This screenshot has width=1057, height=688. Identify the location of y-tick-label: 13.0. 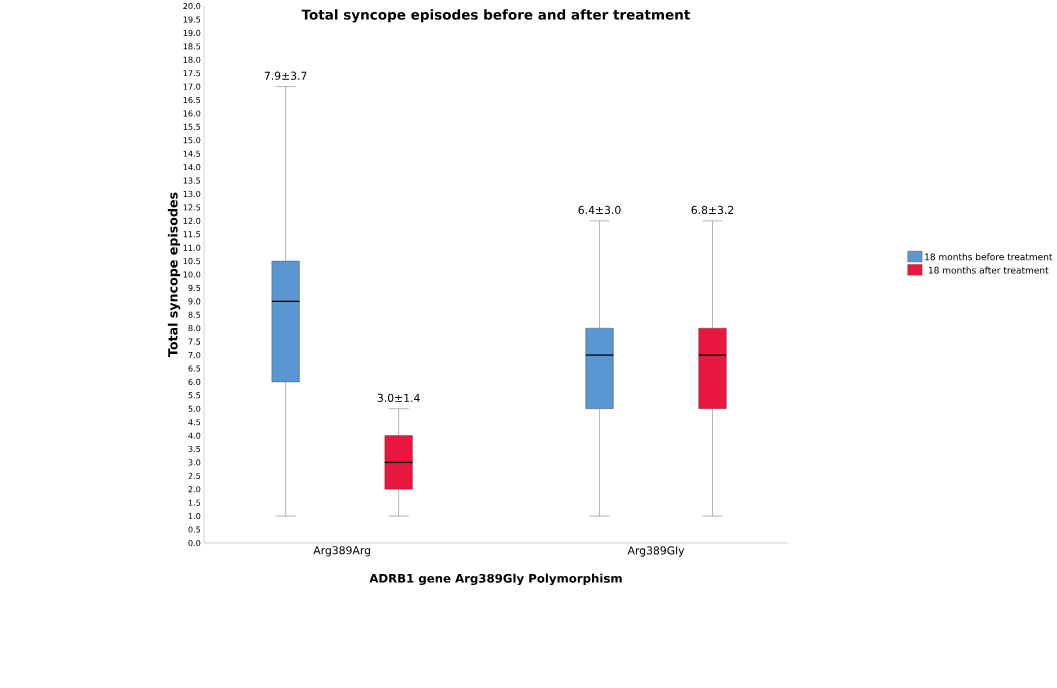
(192, 194).